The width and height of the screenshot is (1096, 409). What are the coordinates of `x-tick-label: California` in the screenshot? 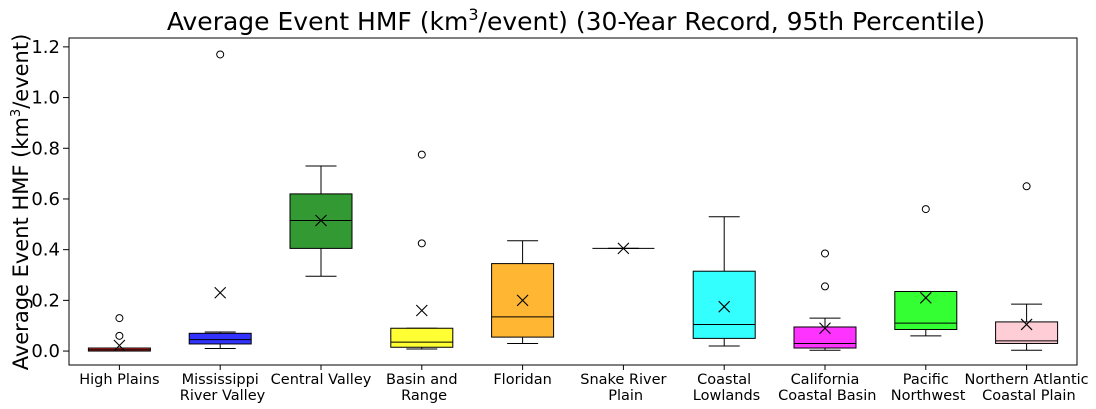 It's located at (825, 380).